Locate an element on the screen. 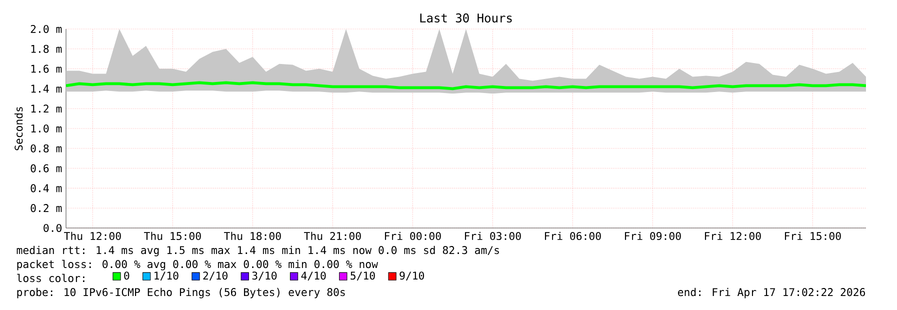  y-tick-label: 0.8 m is located at coordinates (46, 148).